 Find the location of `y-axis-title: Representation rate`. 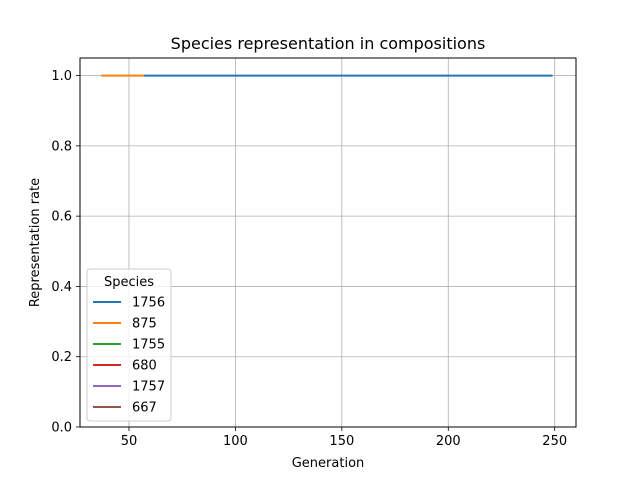

y-axis-title: Representation rate is located at coordinates (35, 242).